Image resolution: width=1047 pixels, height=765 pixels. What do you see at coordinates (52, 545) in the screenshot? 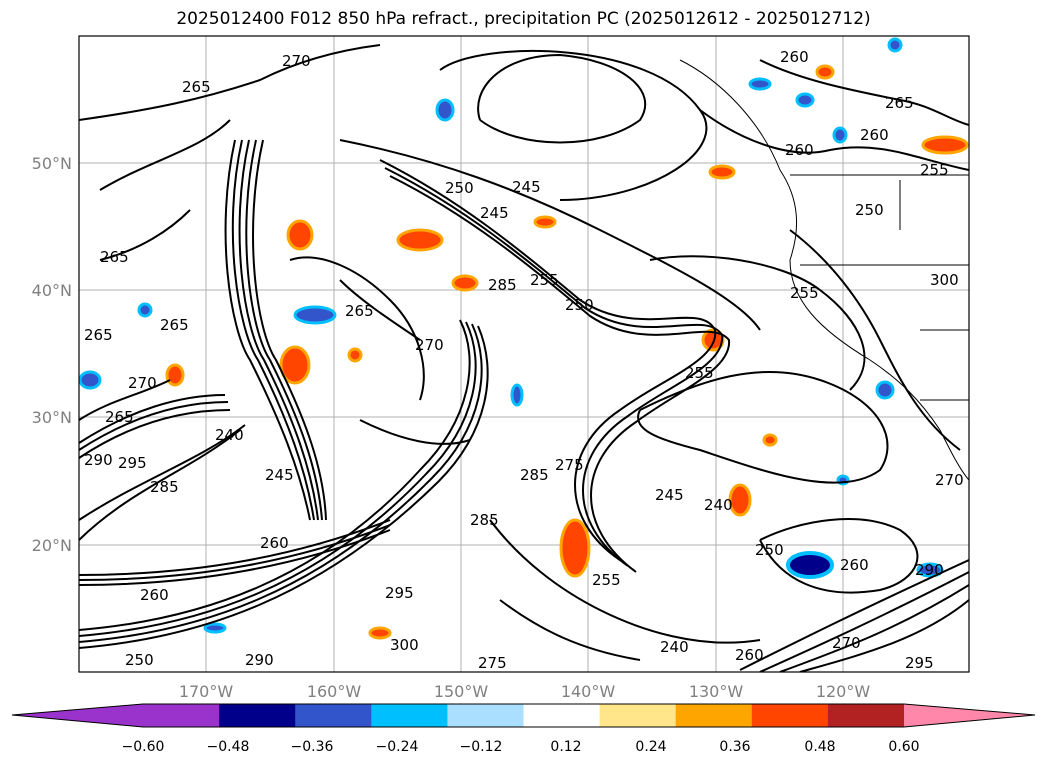
I see `lat-label: 20°N` at bounding box center [52, 545].